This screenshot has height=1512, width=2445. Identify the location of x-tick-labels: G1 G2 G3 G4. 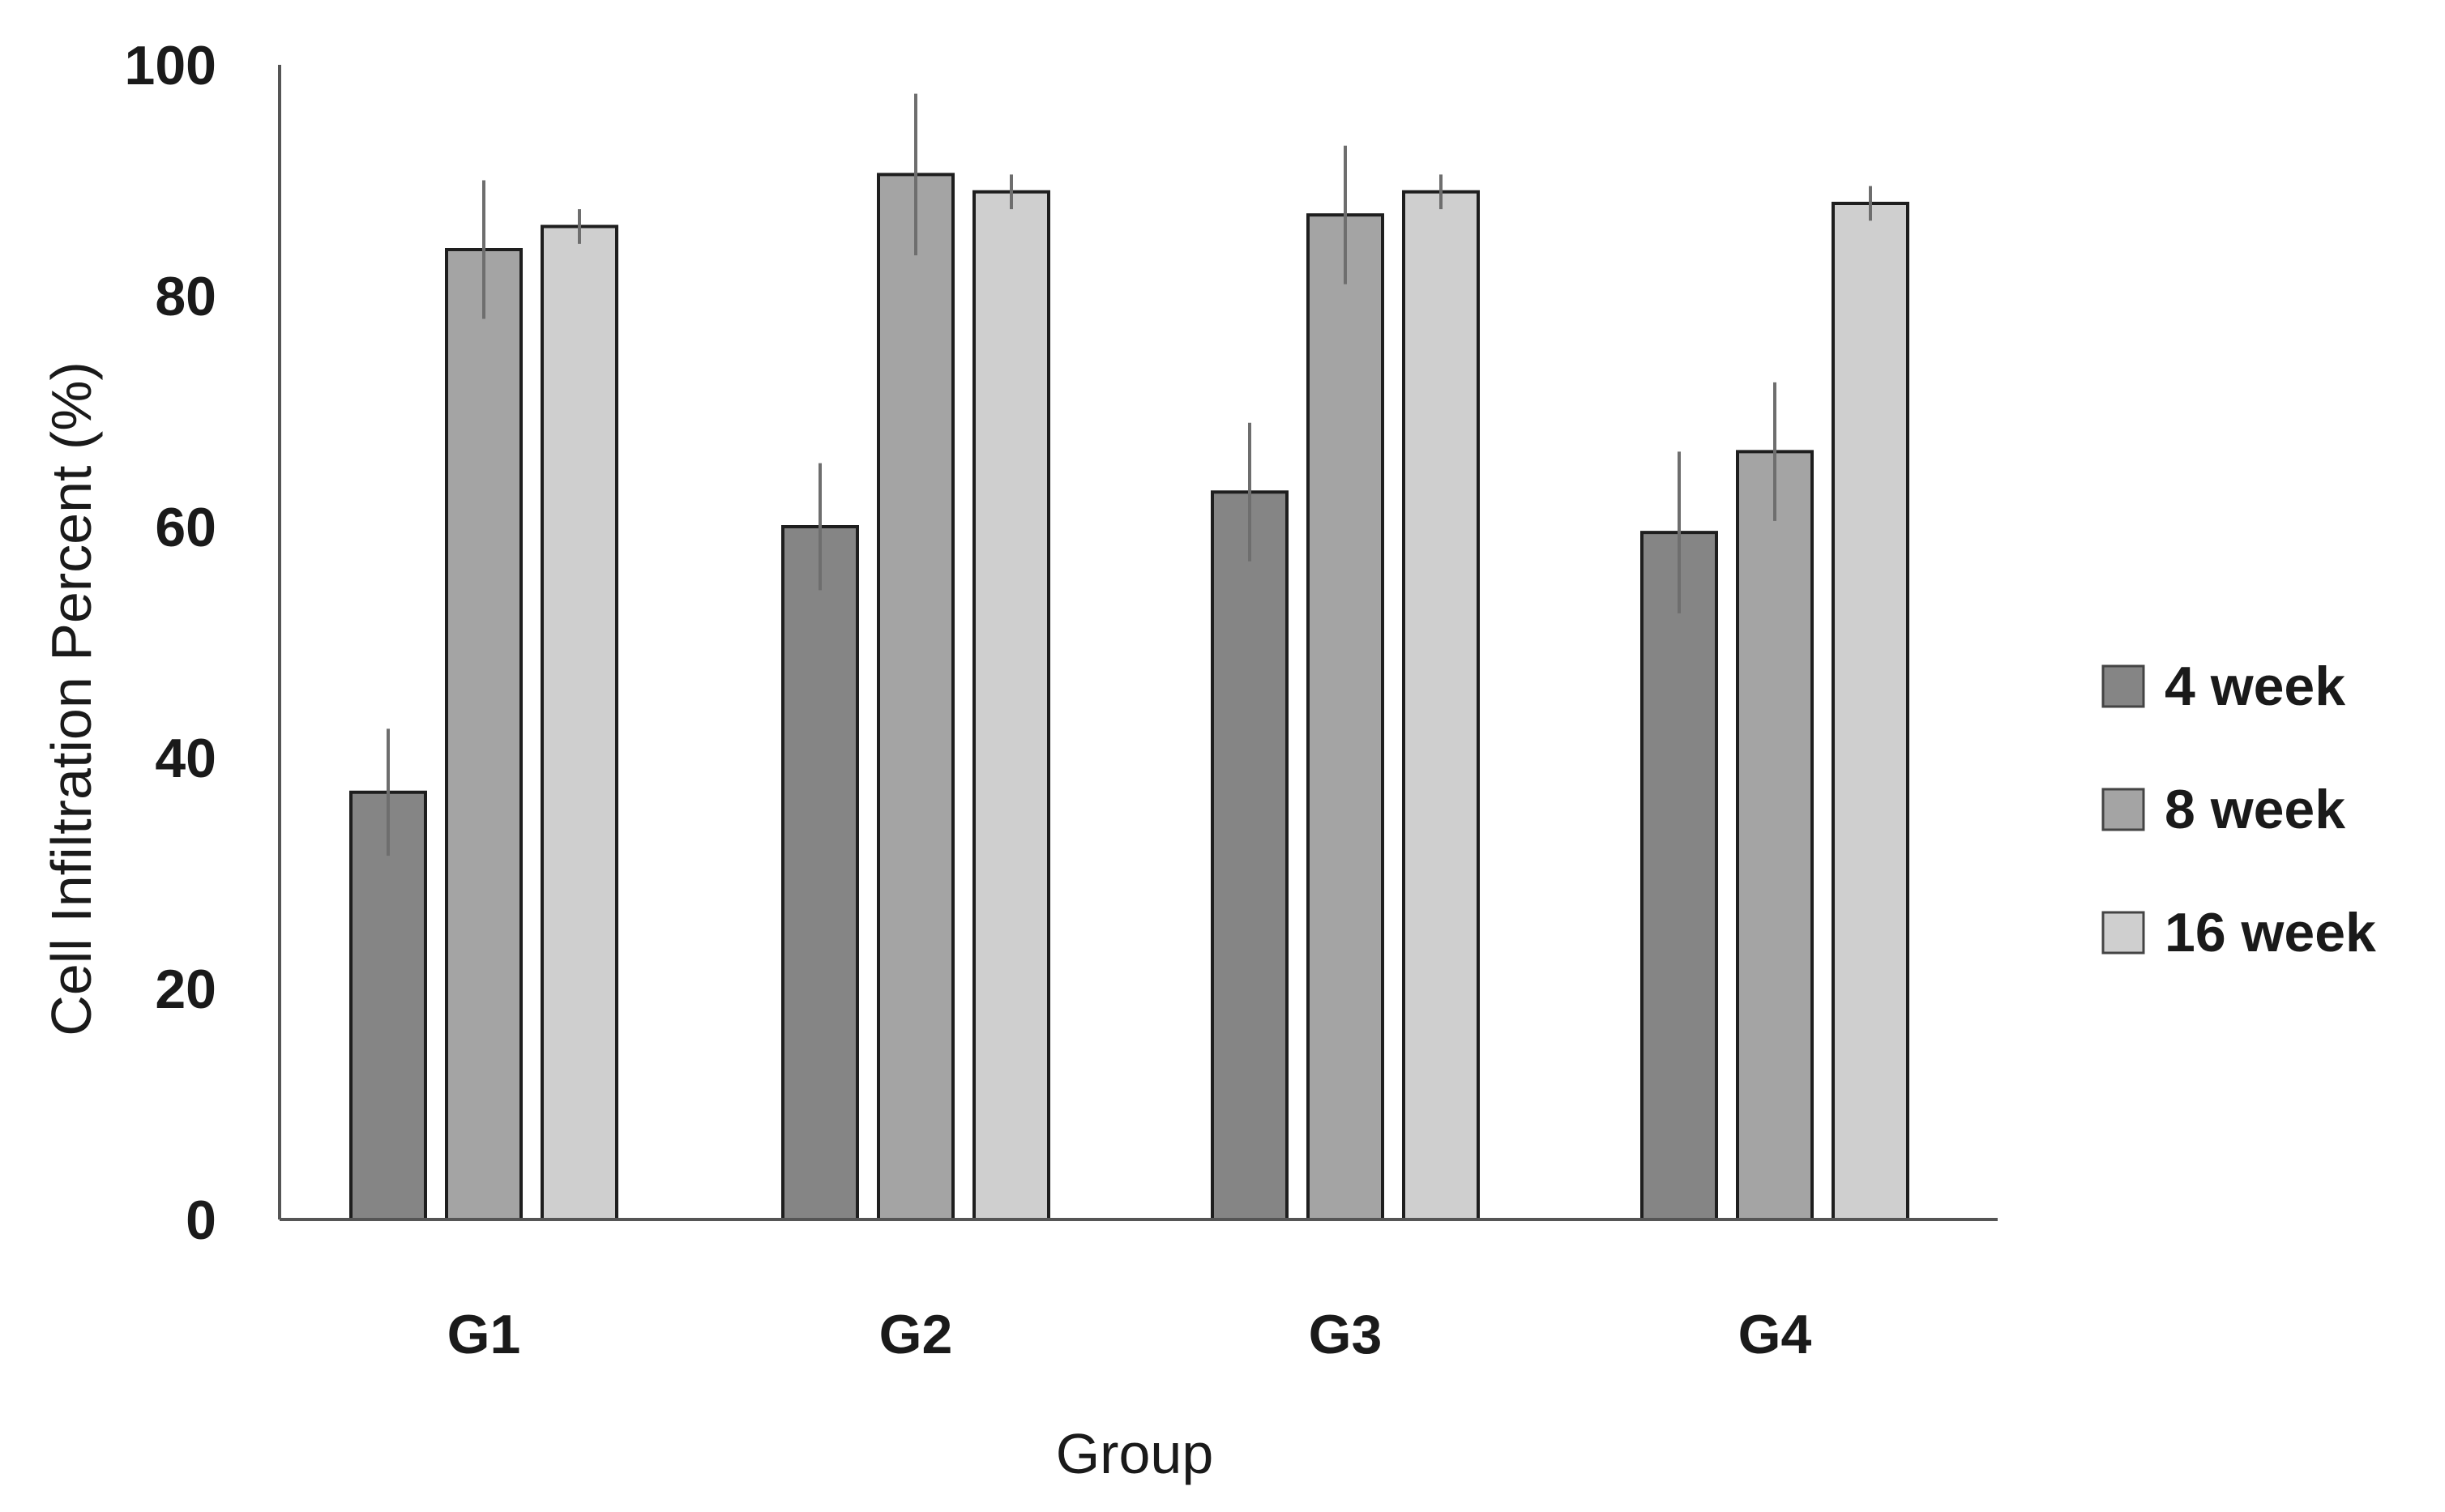
(1130, 1335).